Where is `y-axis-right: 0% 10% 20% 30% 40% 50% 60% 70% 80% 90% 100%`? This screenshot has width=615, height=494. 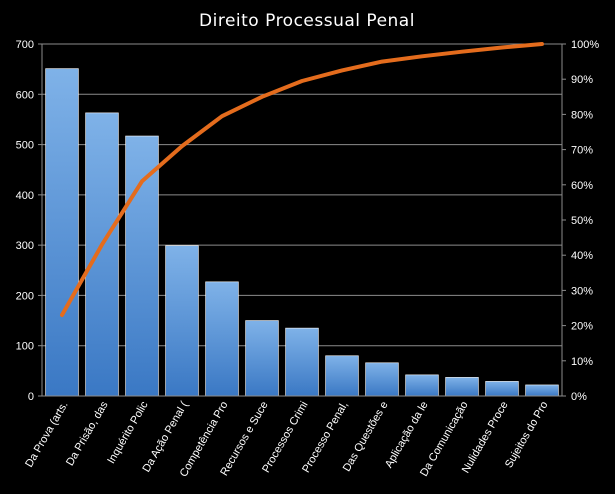
y-axis-right: 0% 10% 20% 30% 40% 50% 60% 70% 80% 90% 100% is located at coordinates (580, 221).